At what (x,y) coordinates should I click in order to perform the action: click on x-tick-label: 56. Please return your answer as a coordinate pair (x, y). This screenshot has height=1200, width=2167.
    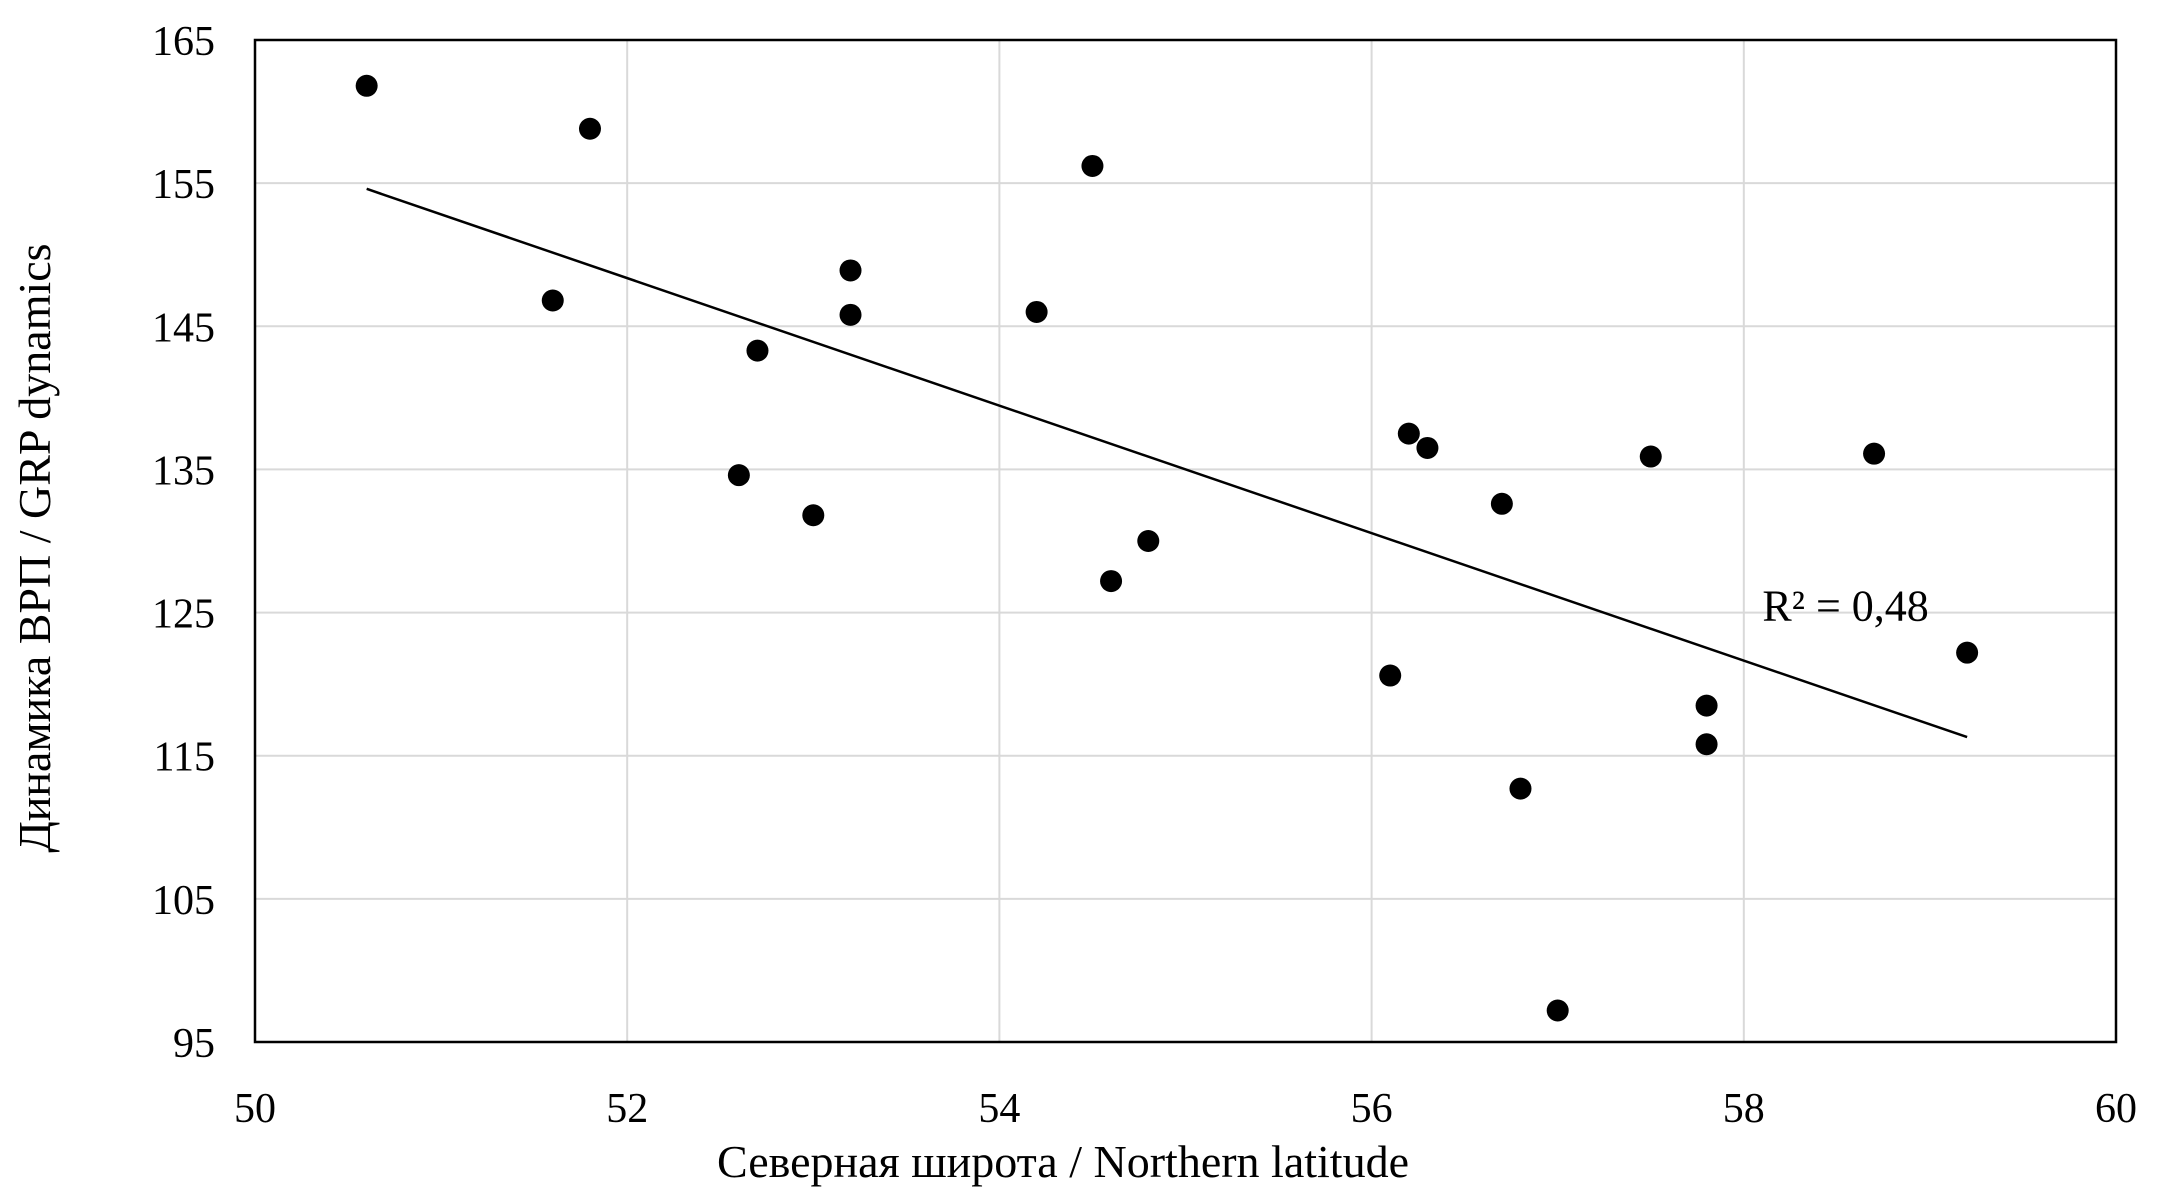
    Looking at the image, I should click on (1372, 1109).